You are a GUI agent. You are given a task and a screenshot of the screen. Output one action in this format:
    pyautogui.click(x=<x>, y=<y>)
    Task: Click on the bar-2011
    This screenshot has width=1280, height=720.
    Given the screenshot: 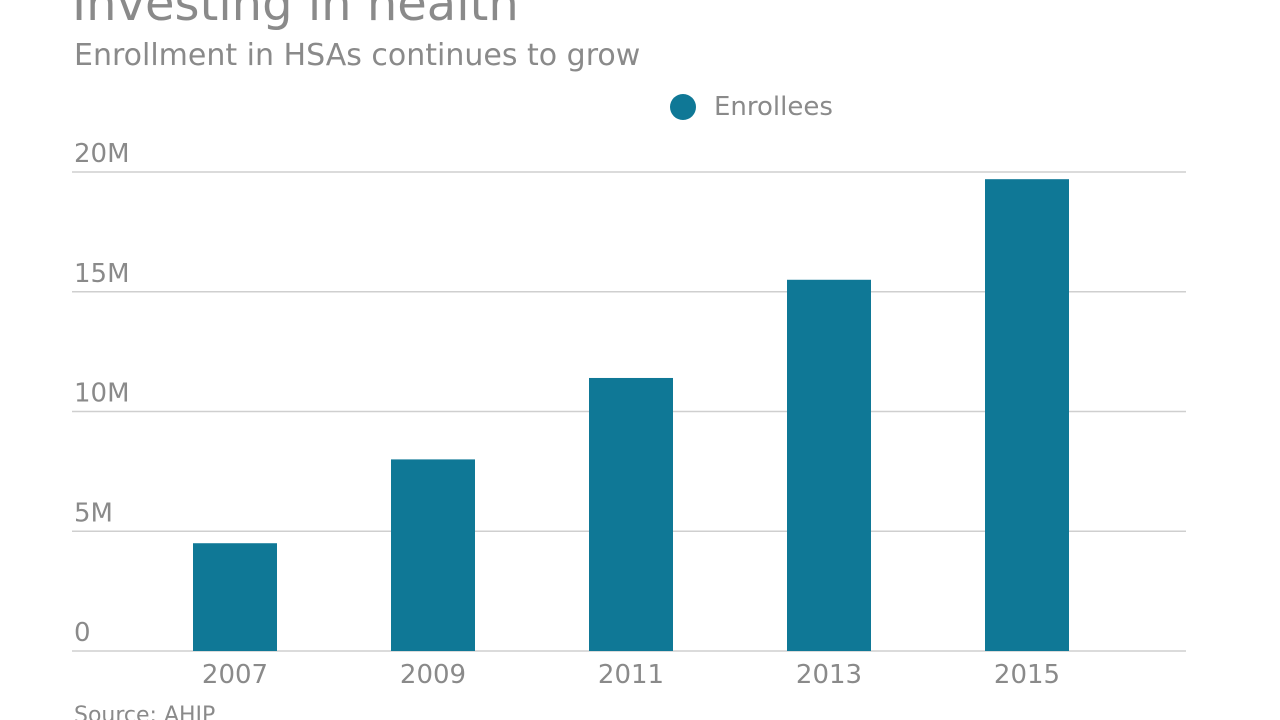 What is the action you would take?
    pyautogui.click(x=631, y=514)
    